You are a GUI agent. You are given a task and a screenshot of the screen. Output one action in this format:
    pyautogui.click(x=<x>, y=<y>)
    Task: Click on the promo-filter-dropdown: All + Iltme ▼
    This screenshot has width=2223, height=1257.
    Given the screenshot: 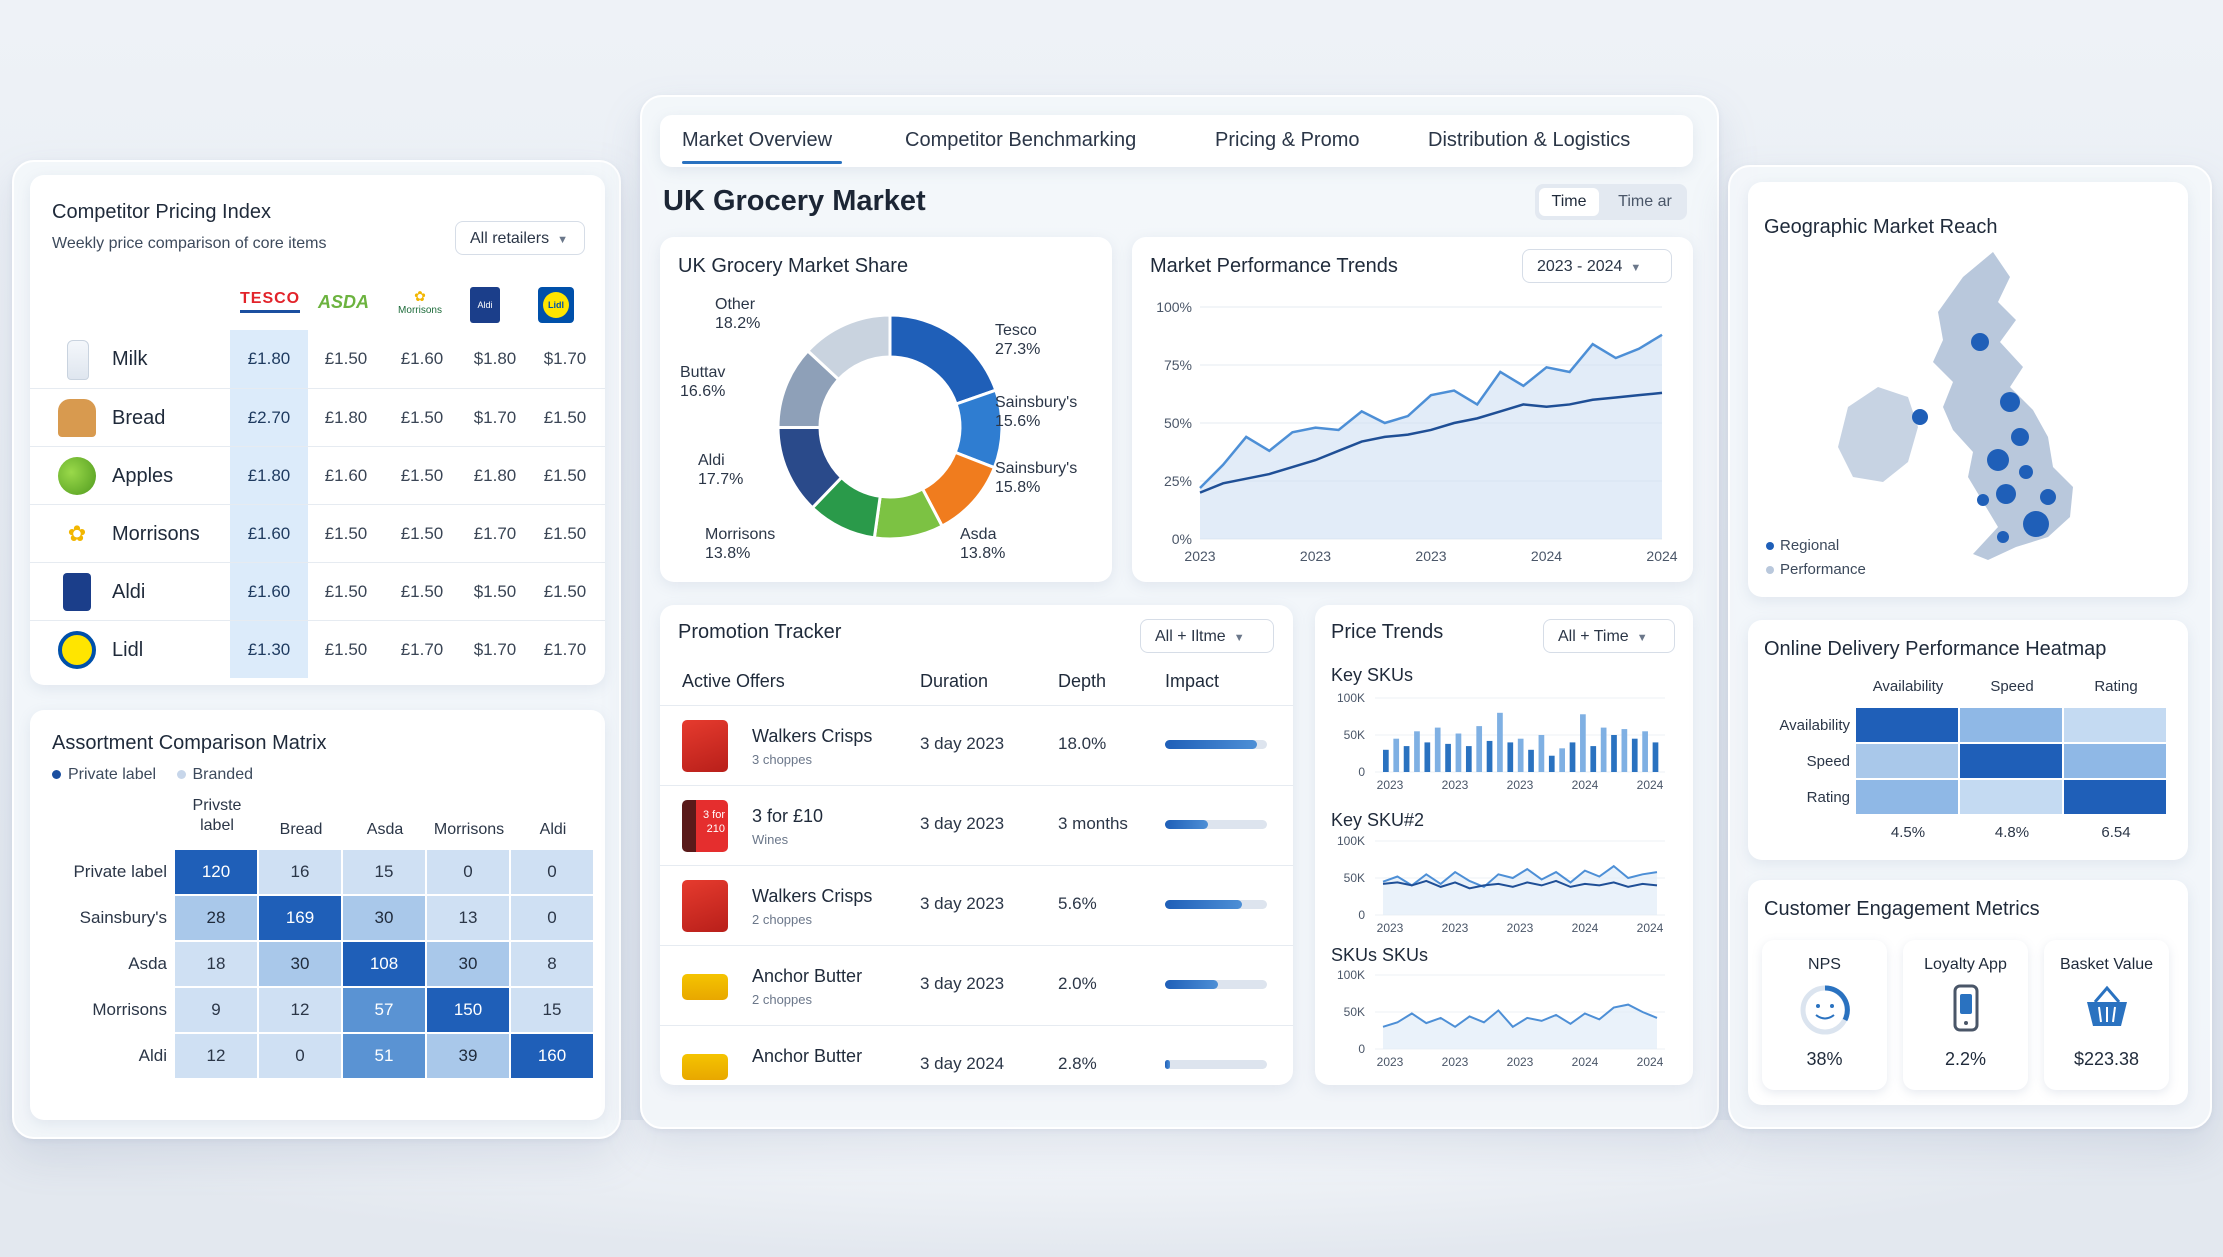 What is the action you would take?
    pyautogui.click(x=1207, y=636)
    